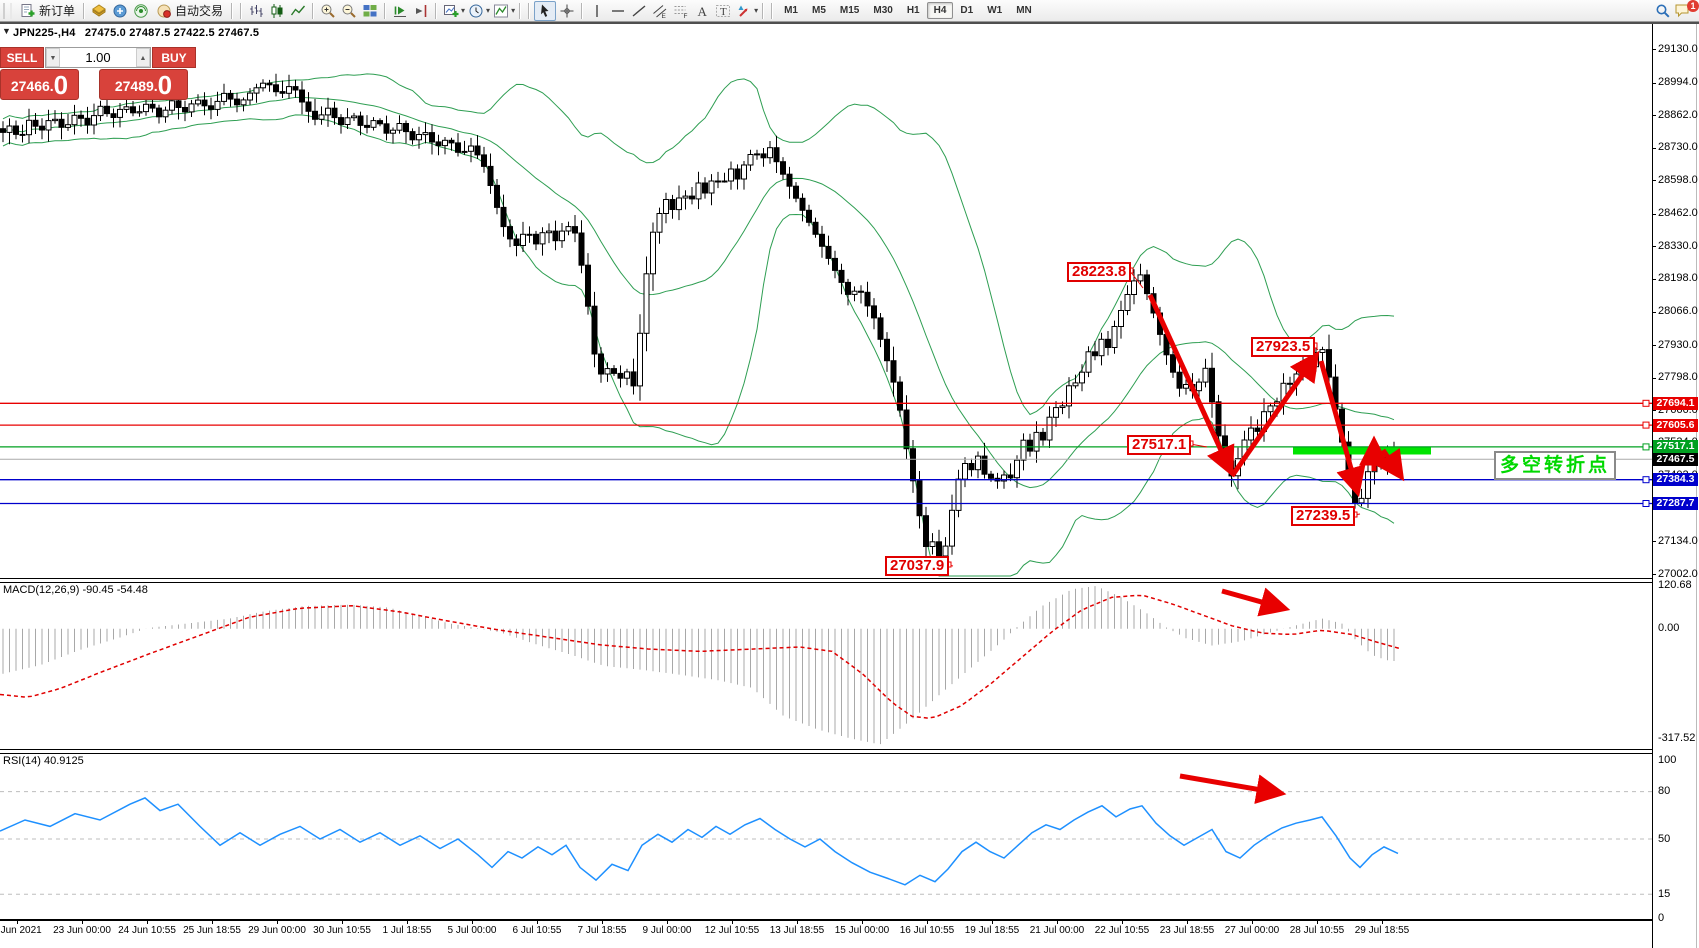 The image size is (1699, 948). What do you see at coordinates (7, 10) in the screenshot?
I see `toolbar-grip` at bounding box center [7, 10].